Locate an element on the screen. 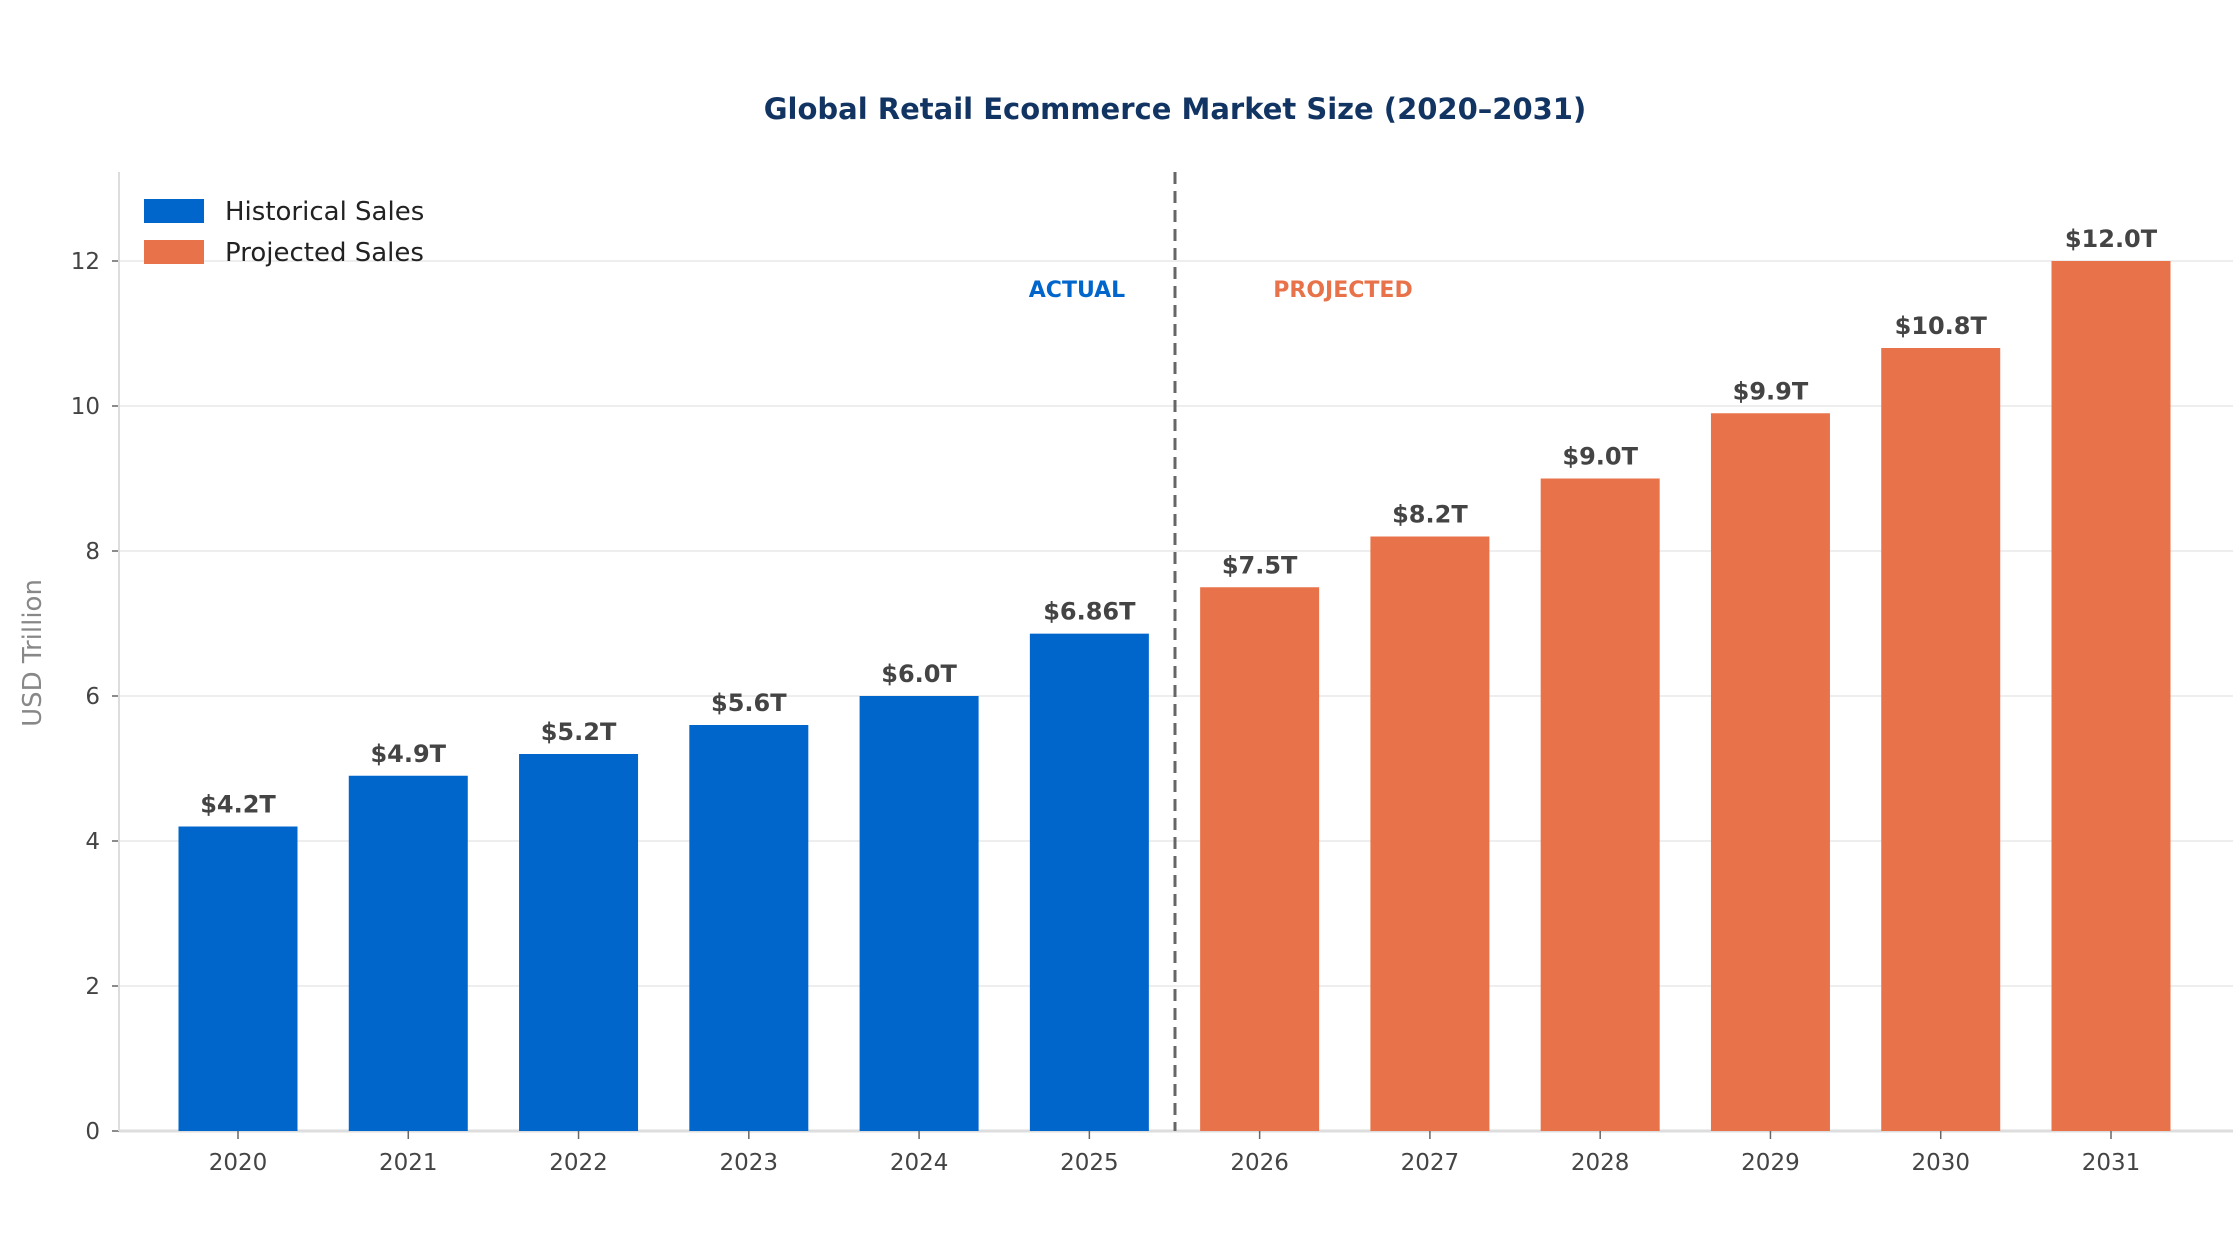 The image size is (2240, 1260). y-tick-label: 6 is located at coordinates (92, 697).